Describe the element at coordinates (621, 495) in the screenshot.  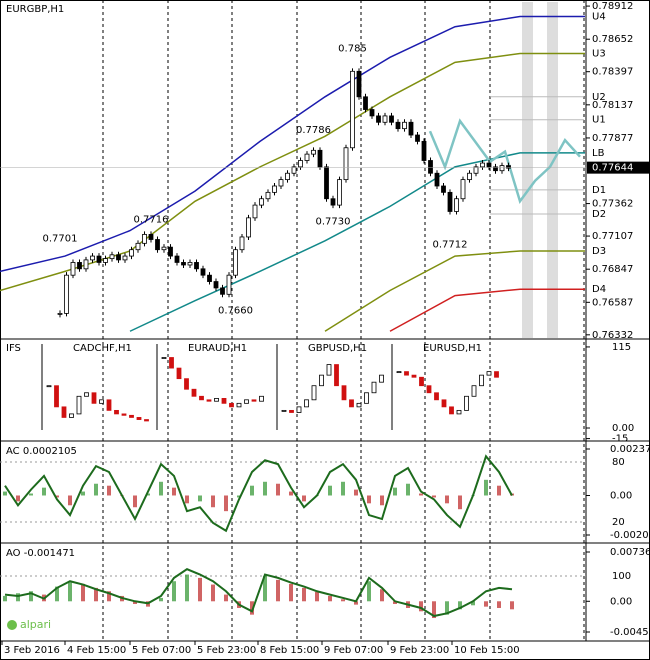
I see `y-tick-label: 0.00` at that location.